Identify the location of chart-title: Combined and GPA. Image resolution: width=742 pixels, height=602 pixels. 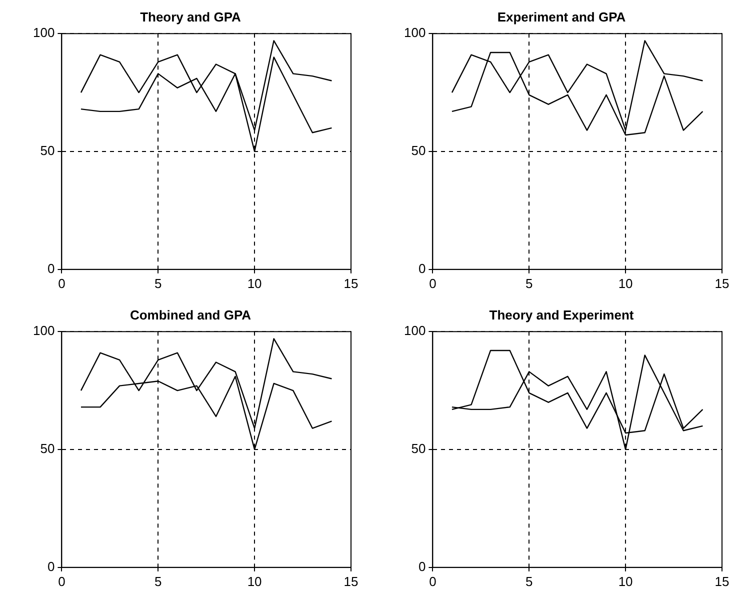
(191, 314).